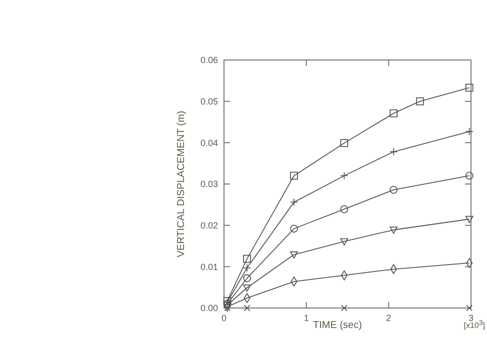  I want to click on y-axis-title: VERTICAL DISPLACEMENT (m), so click(181, 184).